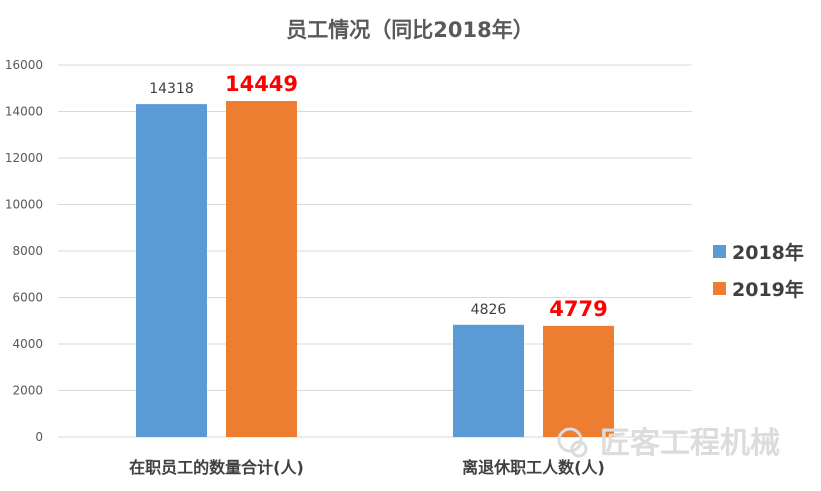  What do you see at coordinates (24, 158) in the screenshot?
I see `y-tick-label: 12000` at bounding box center [24, 158].